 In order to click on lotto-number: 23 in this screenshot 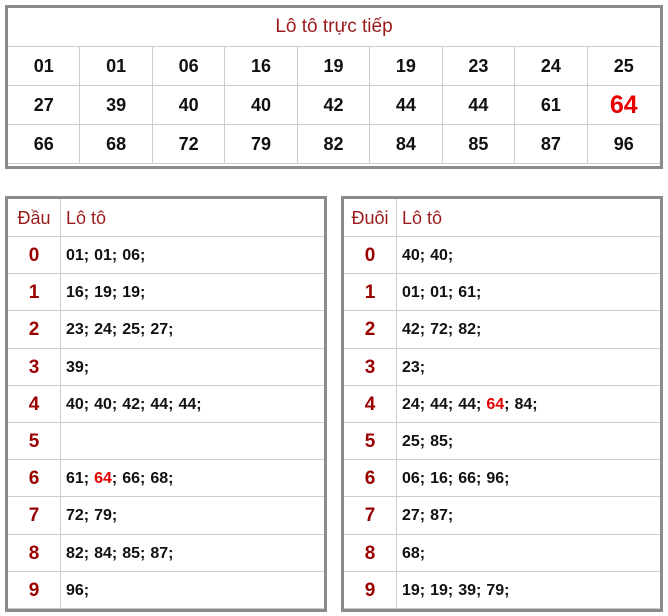, I will do `click(411, 367)`.